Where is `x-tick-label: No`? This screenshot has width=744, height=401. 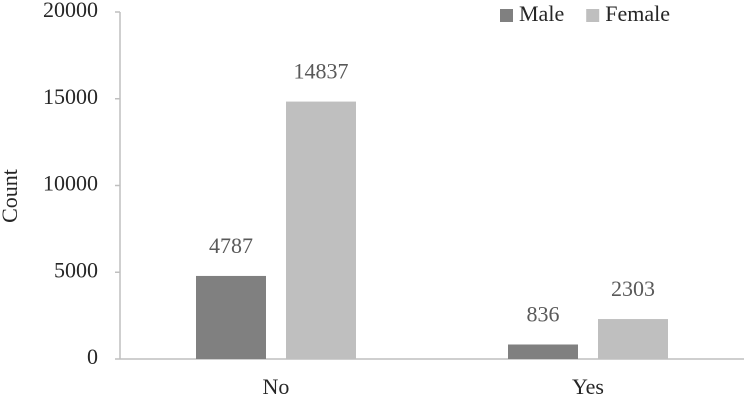
x-tick-label: No is located at coordinates (276, 386).